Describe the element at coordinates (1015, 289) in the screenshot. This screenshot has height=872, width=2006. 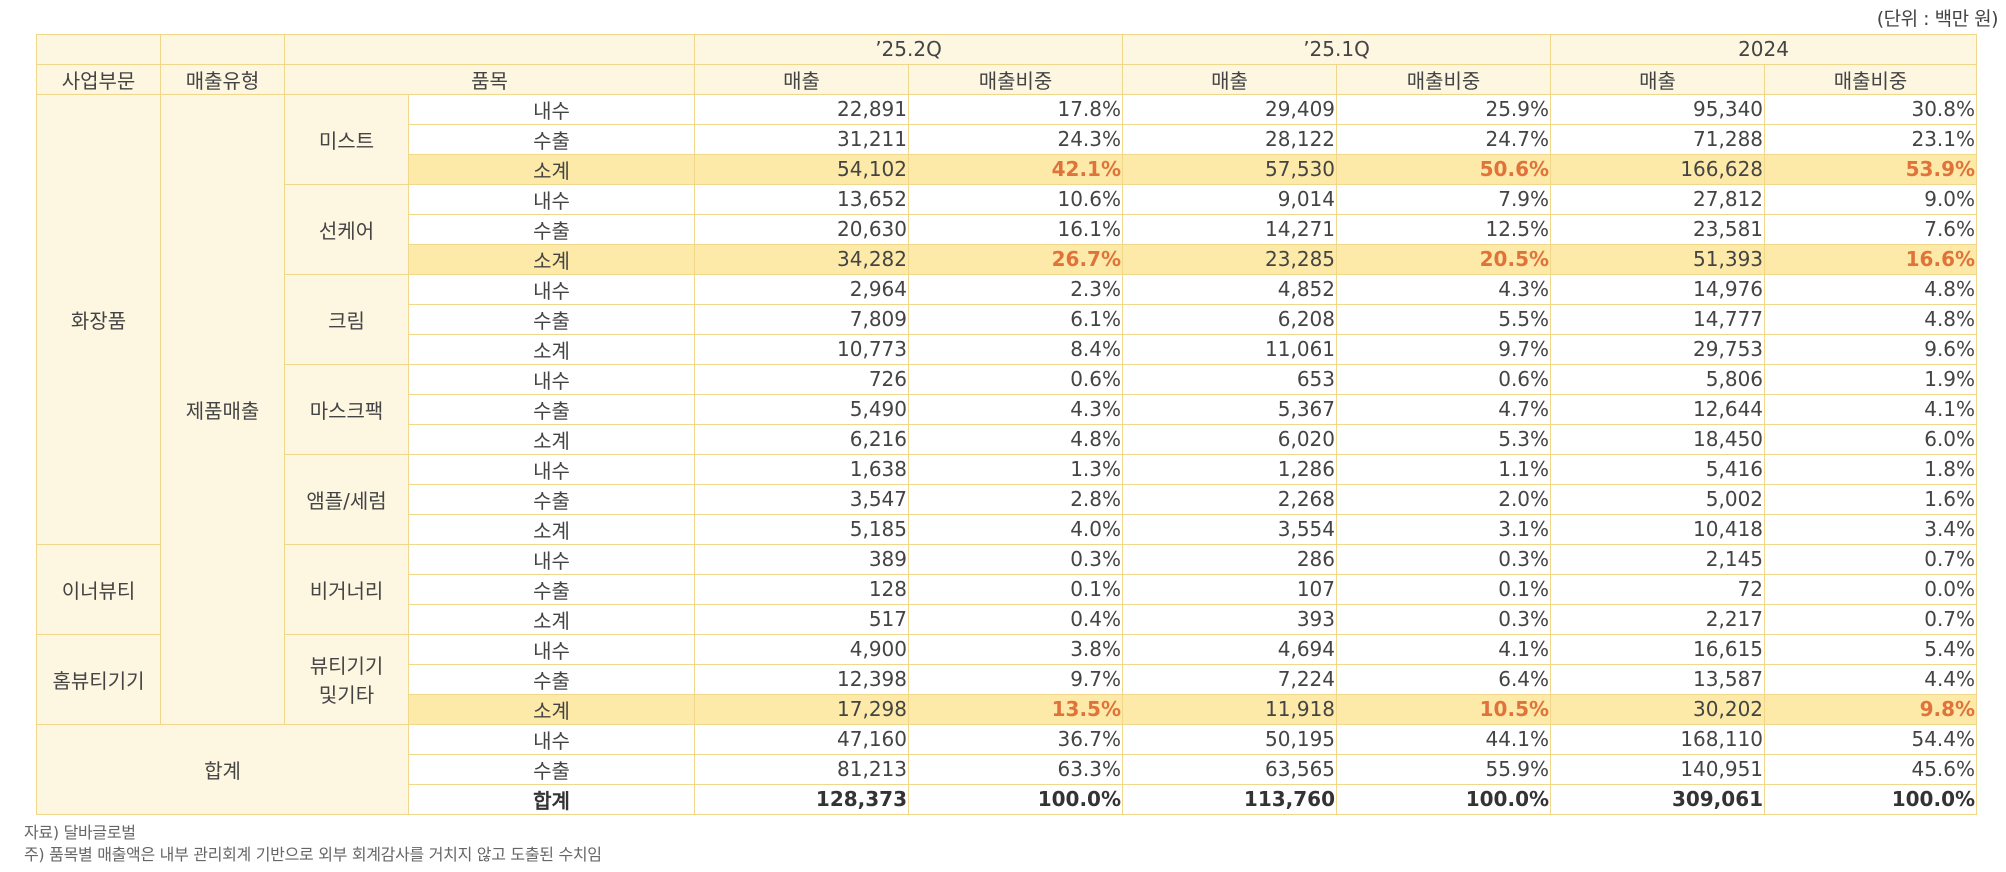
I see `share-cell: 2.3%` at that location.